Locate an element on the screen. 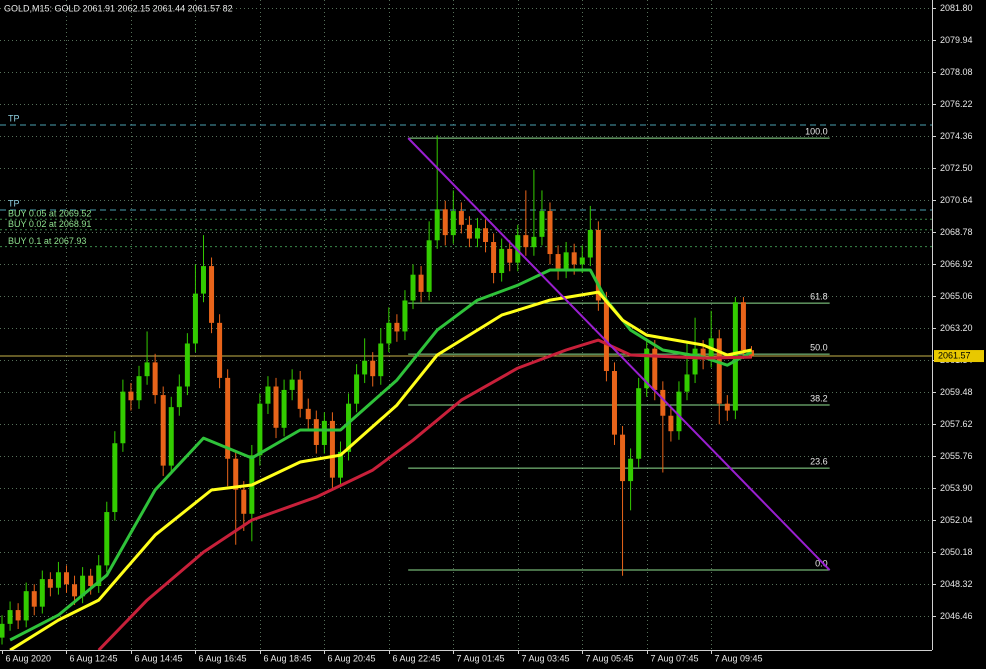 The height and width of the screenshot is (669, 986). x-tick-label: 6 Aug 20:45 is located at coordinates (352, 658).